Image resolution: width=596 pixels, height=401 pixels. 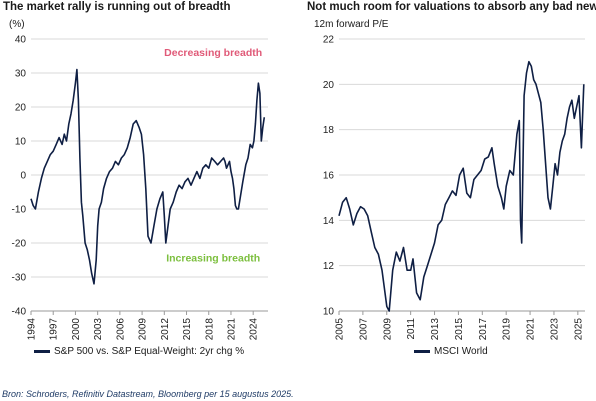 What do you see at coordinates (17, 24) in the screenshot?
I see `left-unit-label: (%)` at bounding box center [17, 24].